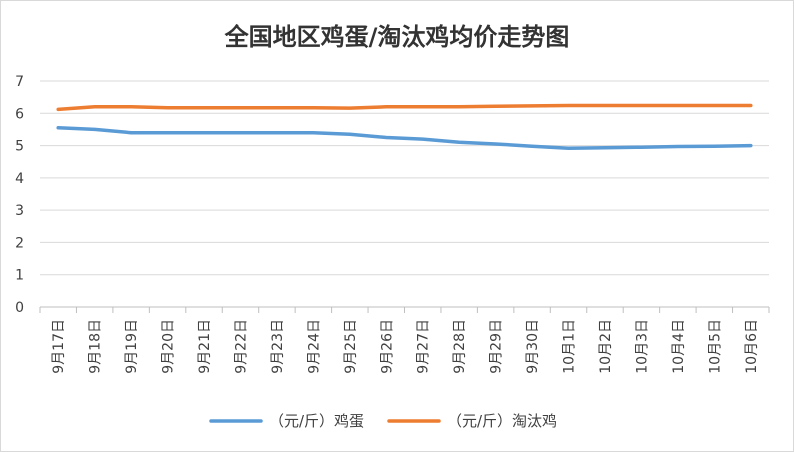  What do you see at coordinates (59, 346) in the screenshot?
I see `x-tick-label: 9月17日` at bounding box center [59, 346].